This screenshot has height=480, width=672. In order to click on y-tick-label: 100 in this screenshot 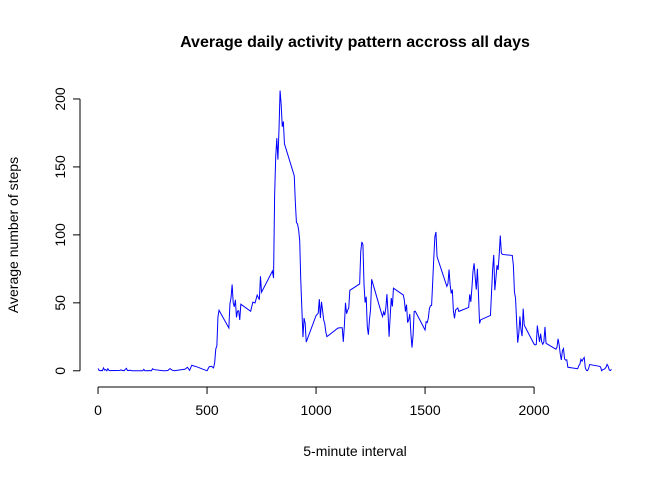, I will do `click(60, 235)`.